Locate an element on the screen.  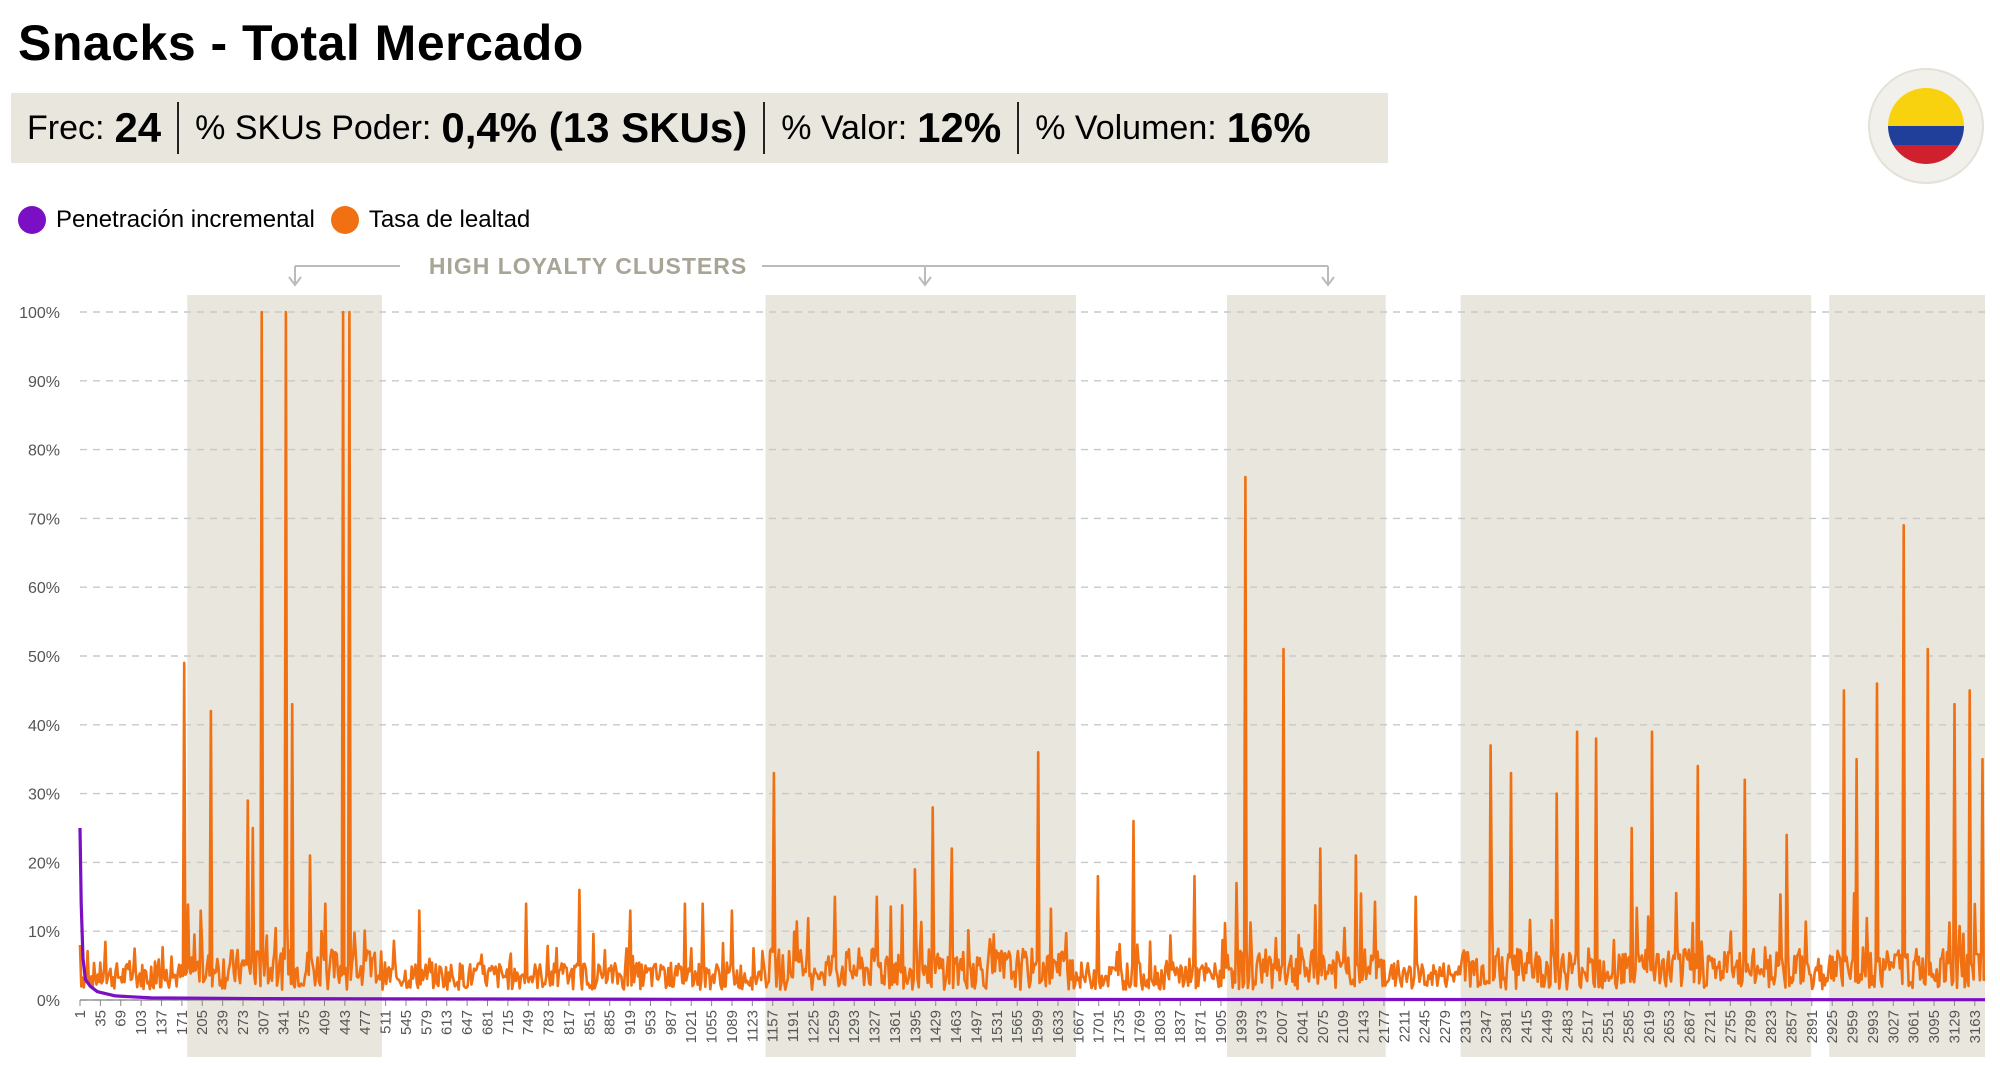
x-tick-label: 103 is located at coordinates (141, 1022).